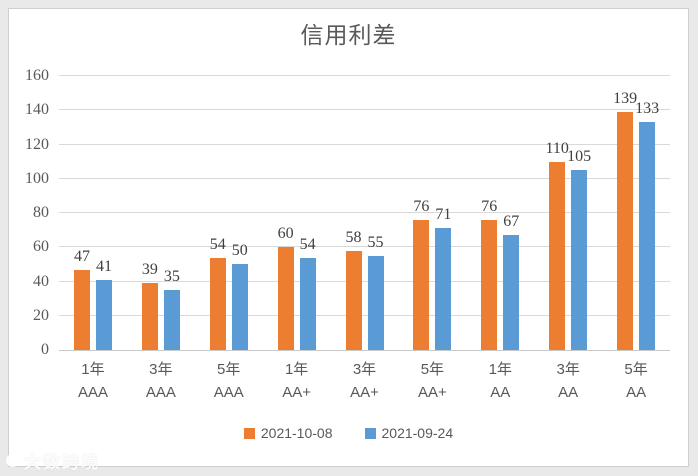  What do you see at coordinates (348, 35) in the screenshot?
I see `chart-title: 信用利差` at bounding box center [348, 35].